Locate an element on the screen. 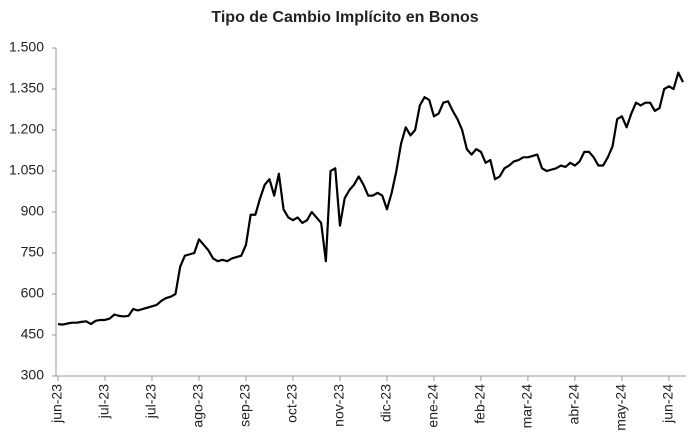 The height and width of the screenshot is (442, 700). x-tick-label: feb-24 is located at coordinates (480, 404).